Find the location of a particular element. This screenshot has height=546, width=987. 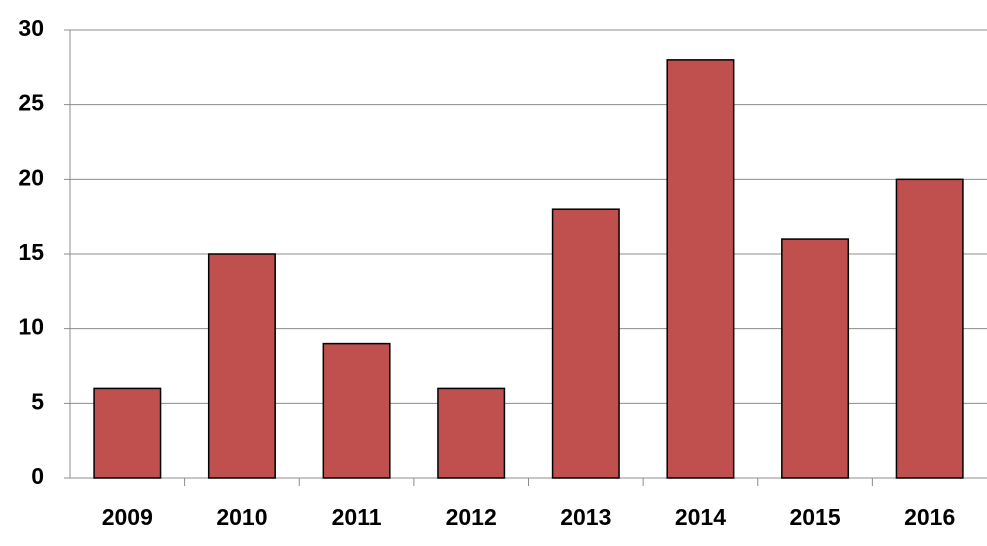

y-tick-label: 15 is located at coordinates (31, 252).